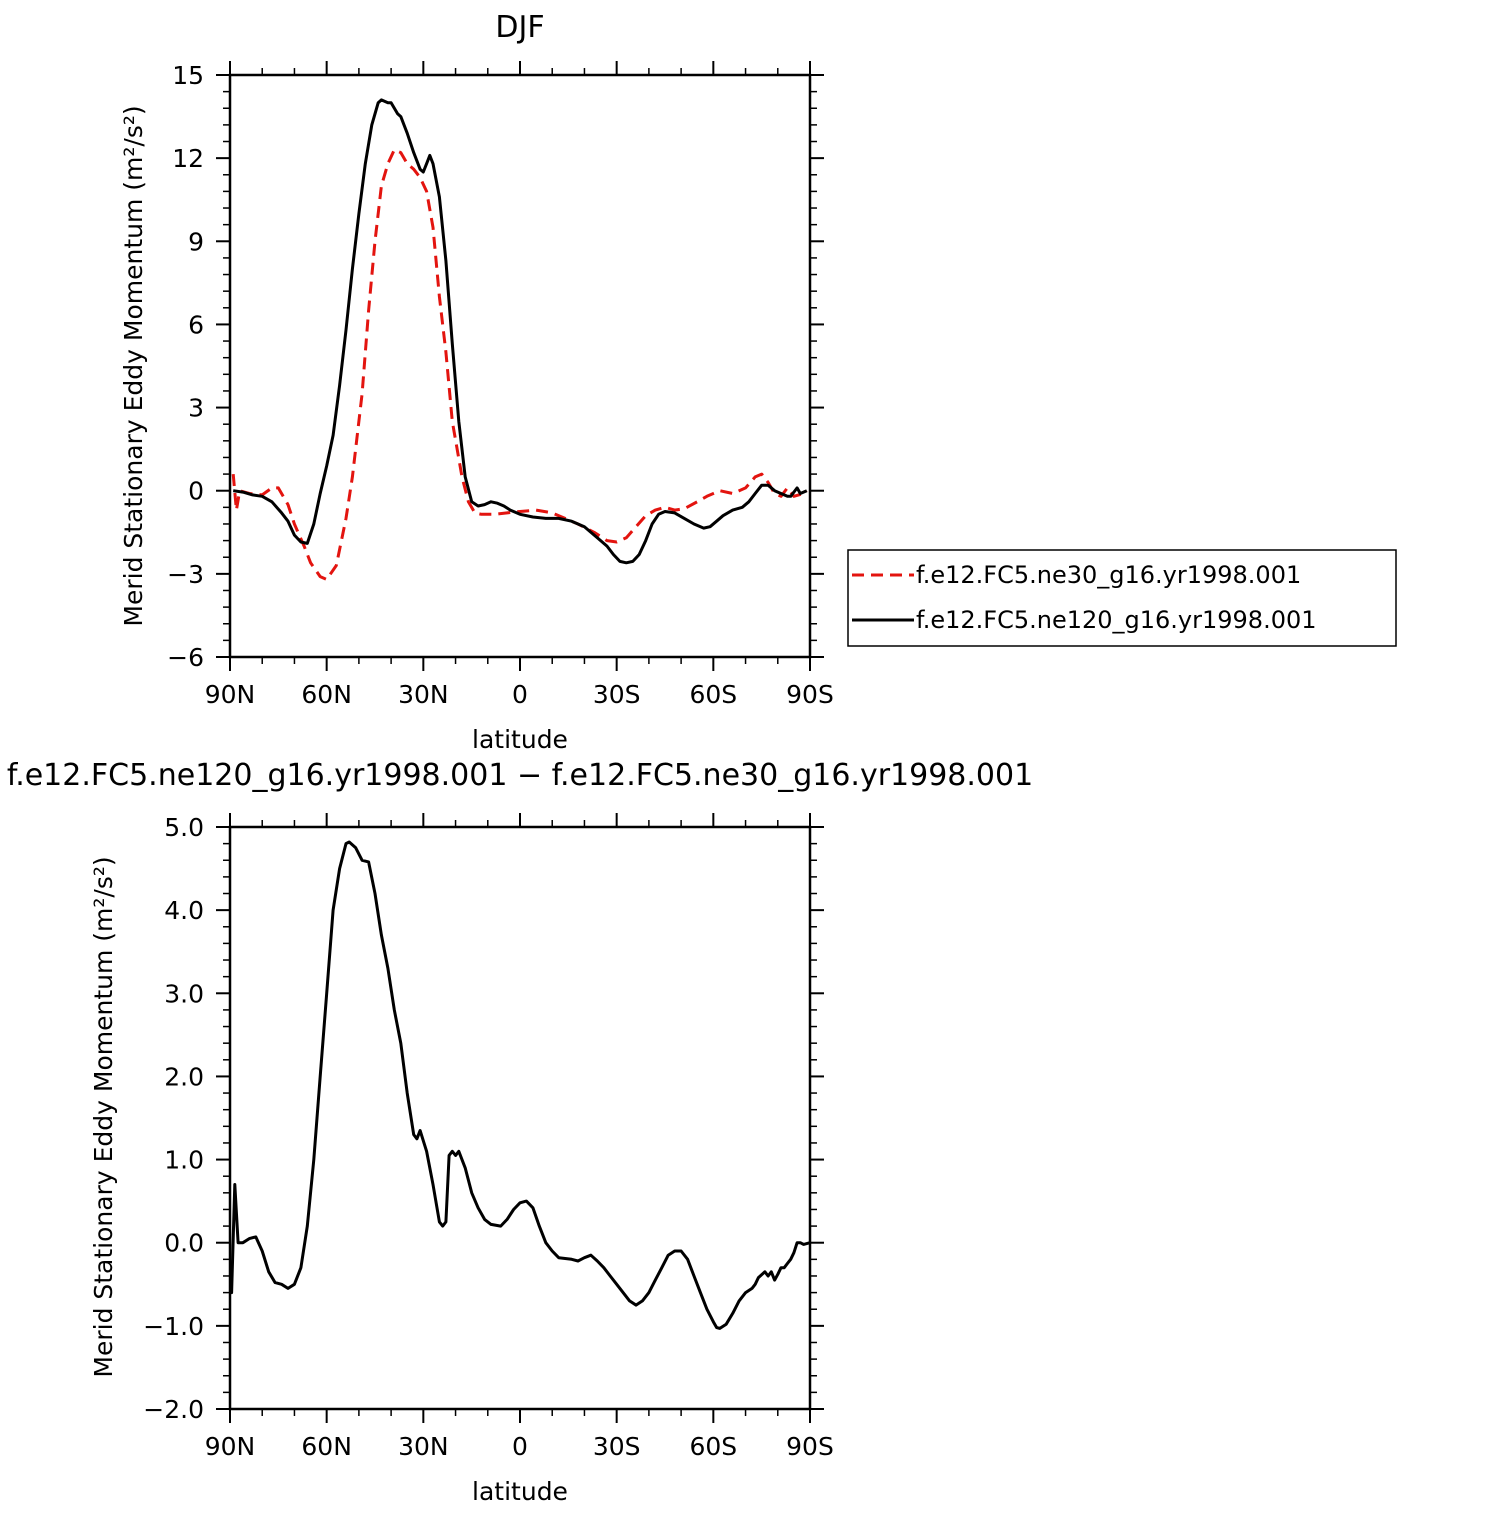  What do you see at coordinates (196, 491) in the screenshot?
I see `y-tick-label: 0` at bounding box center [196, 491].